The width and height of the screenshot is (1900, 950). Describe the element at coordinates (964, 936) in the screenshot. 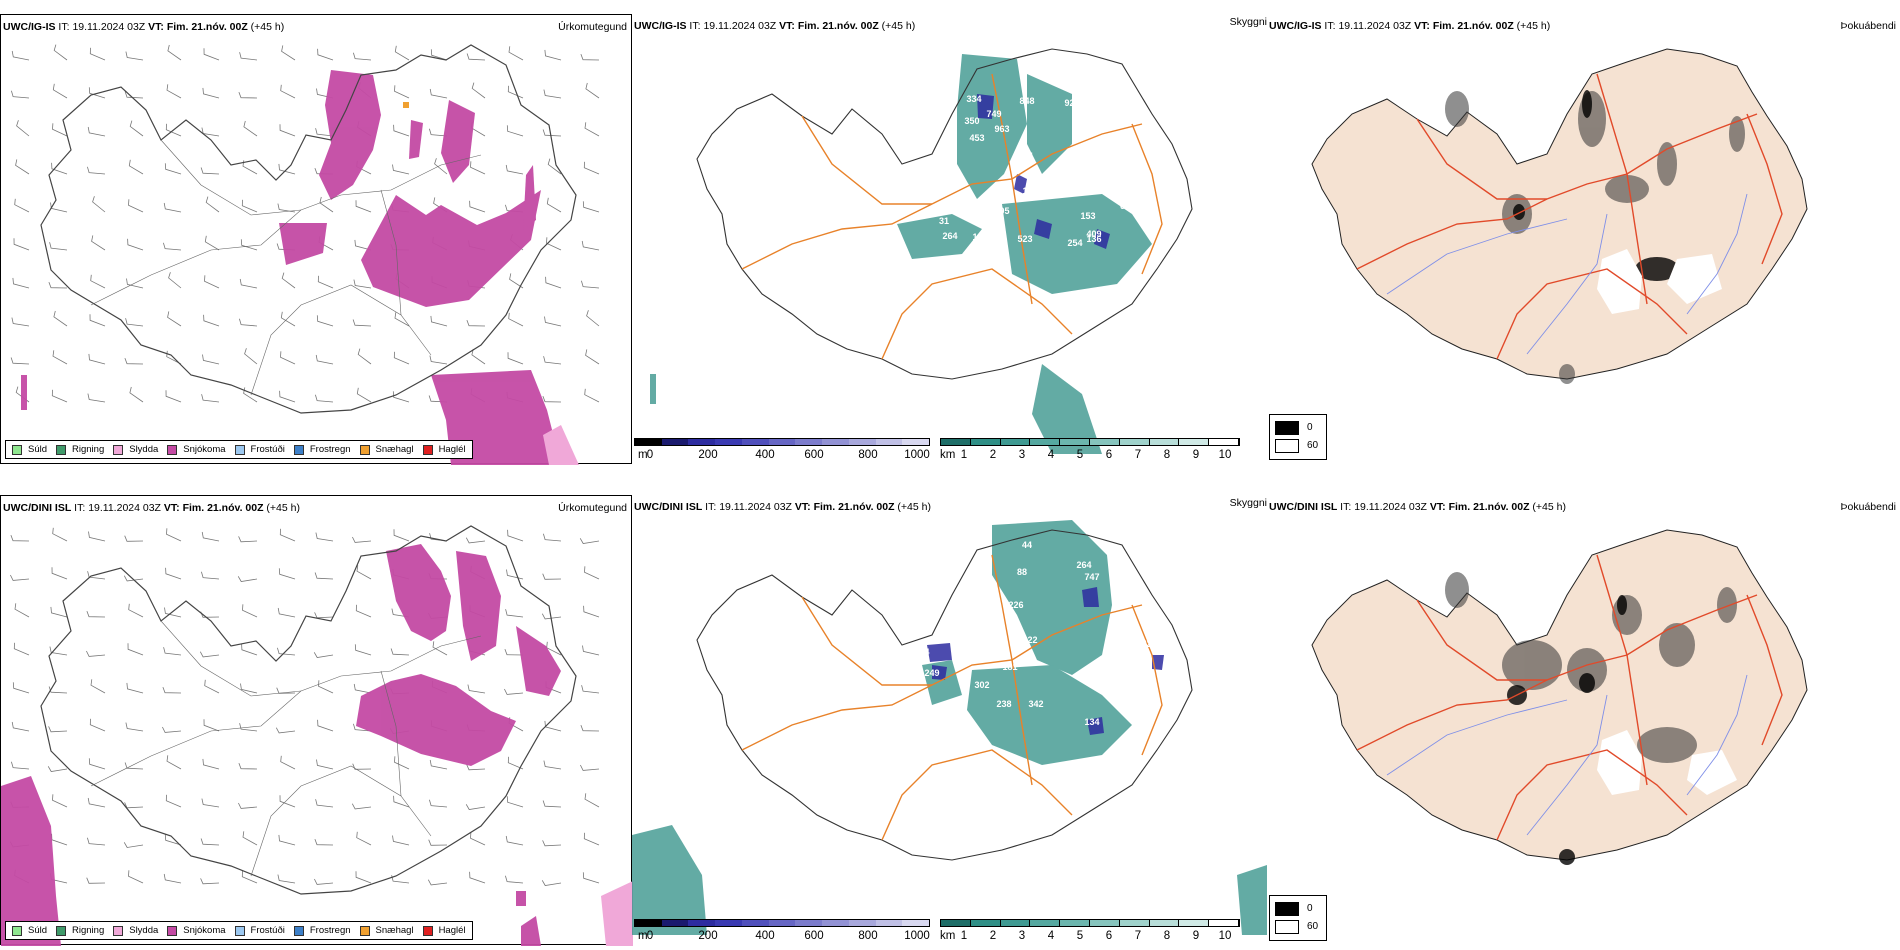

I see `visibility-tick: 1` at that location.